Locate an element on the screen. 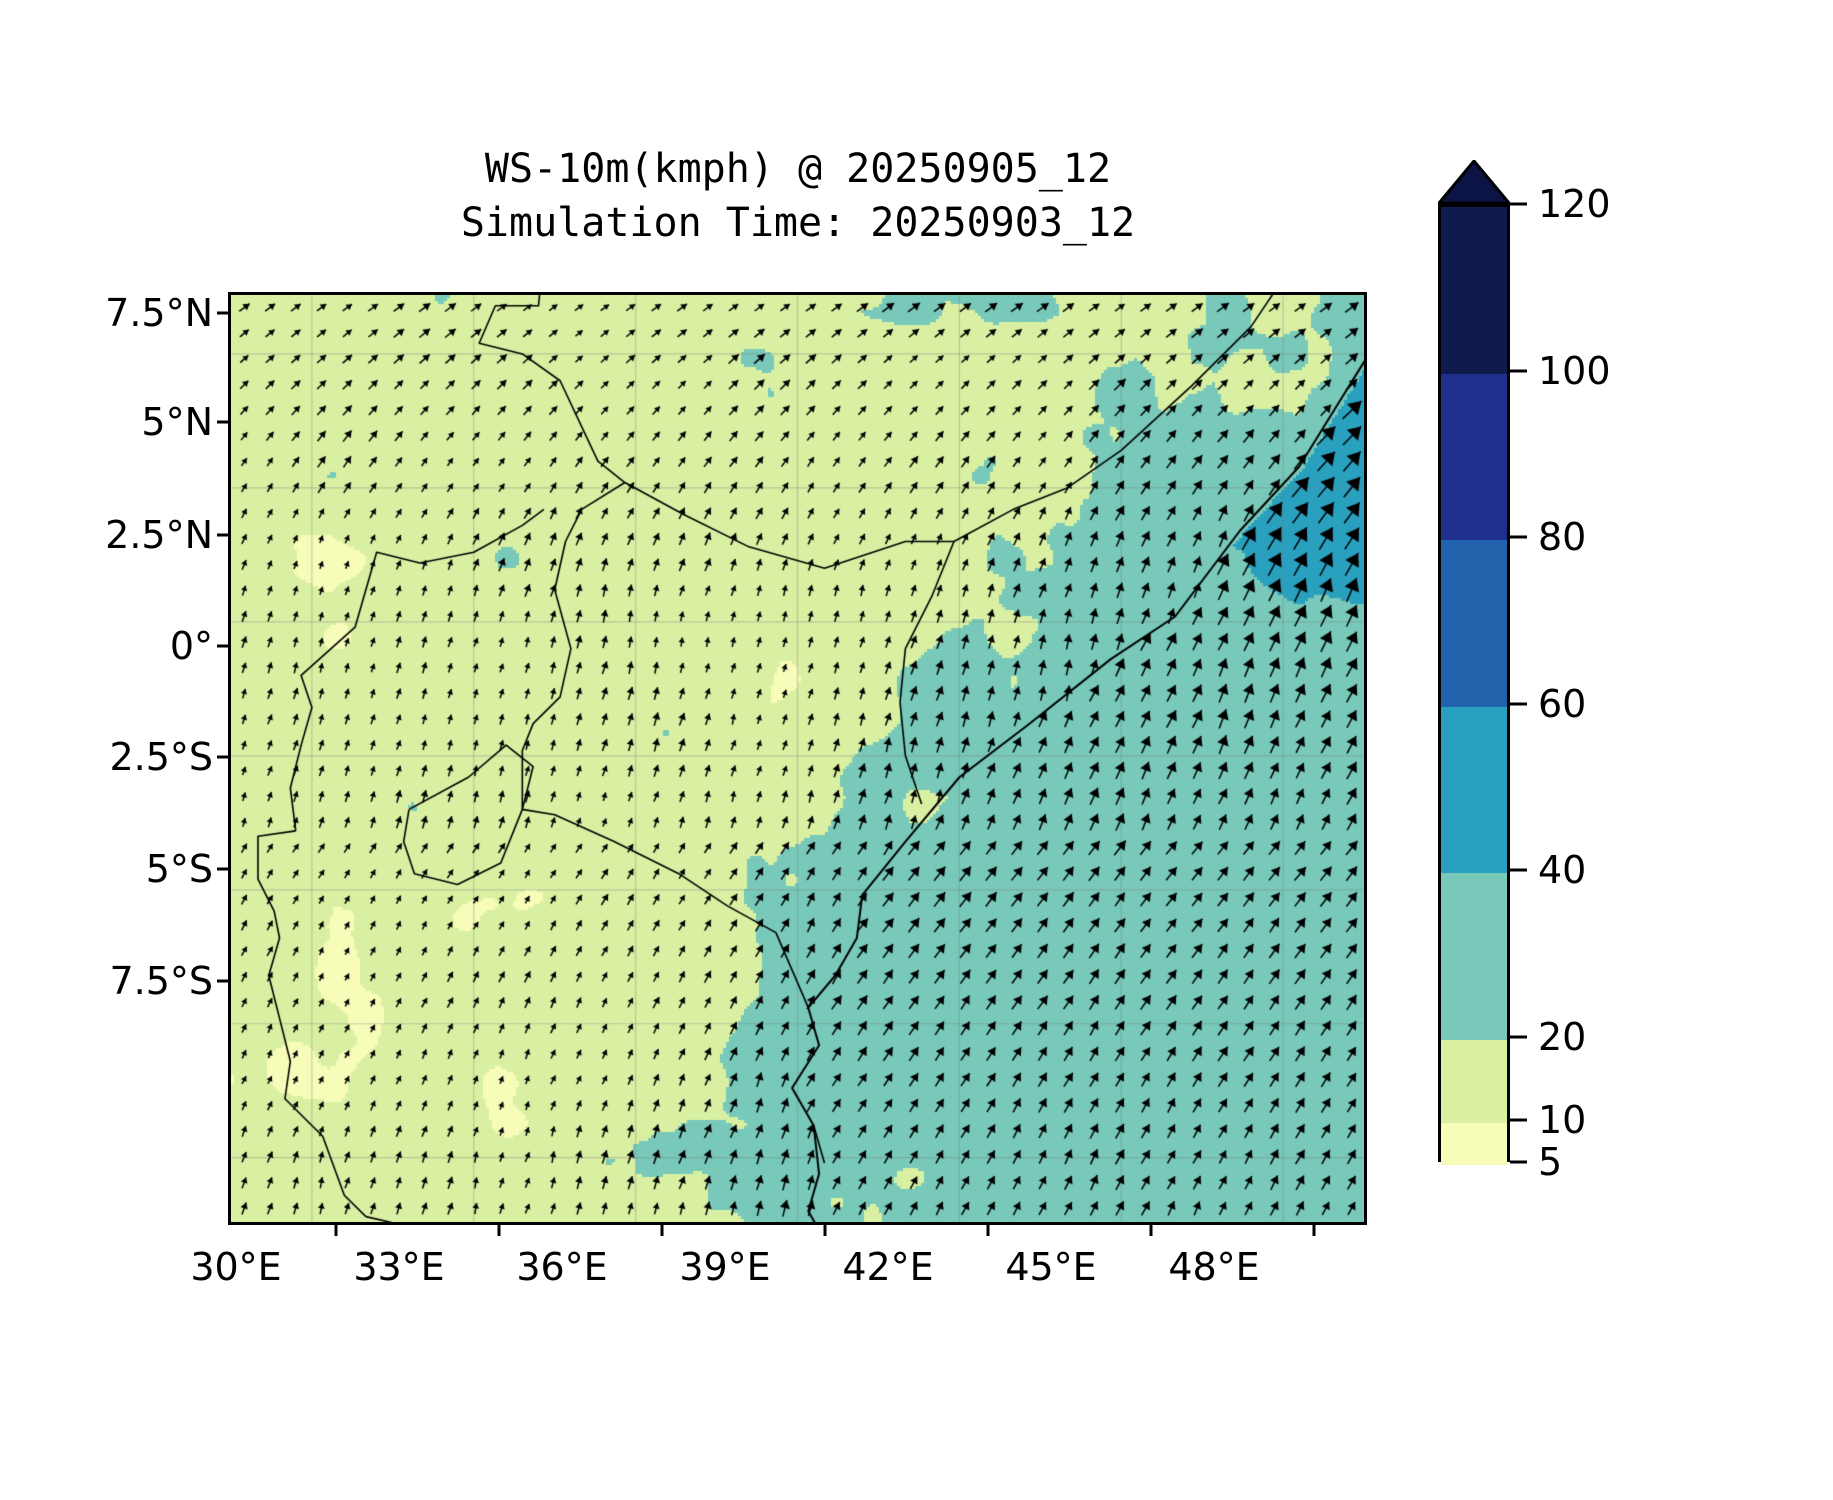 The width and height of the screenshot is (1833, 1500). xtick-label-5: 45°E is located at coordinates (1051, 1267).